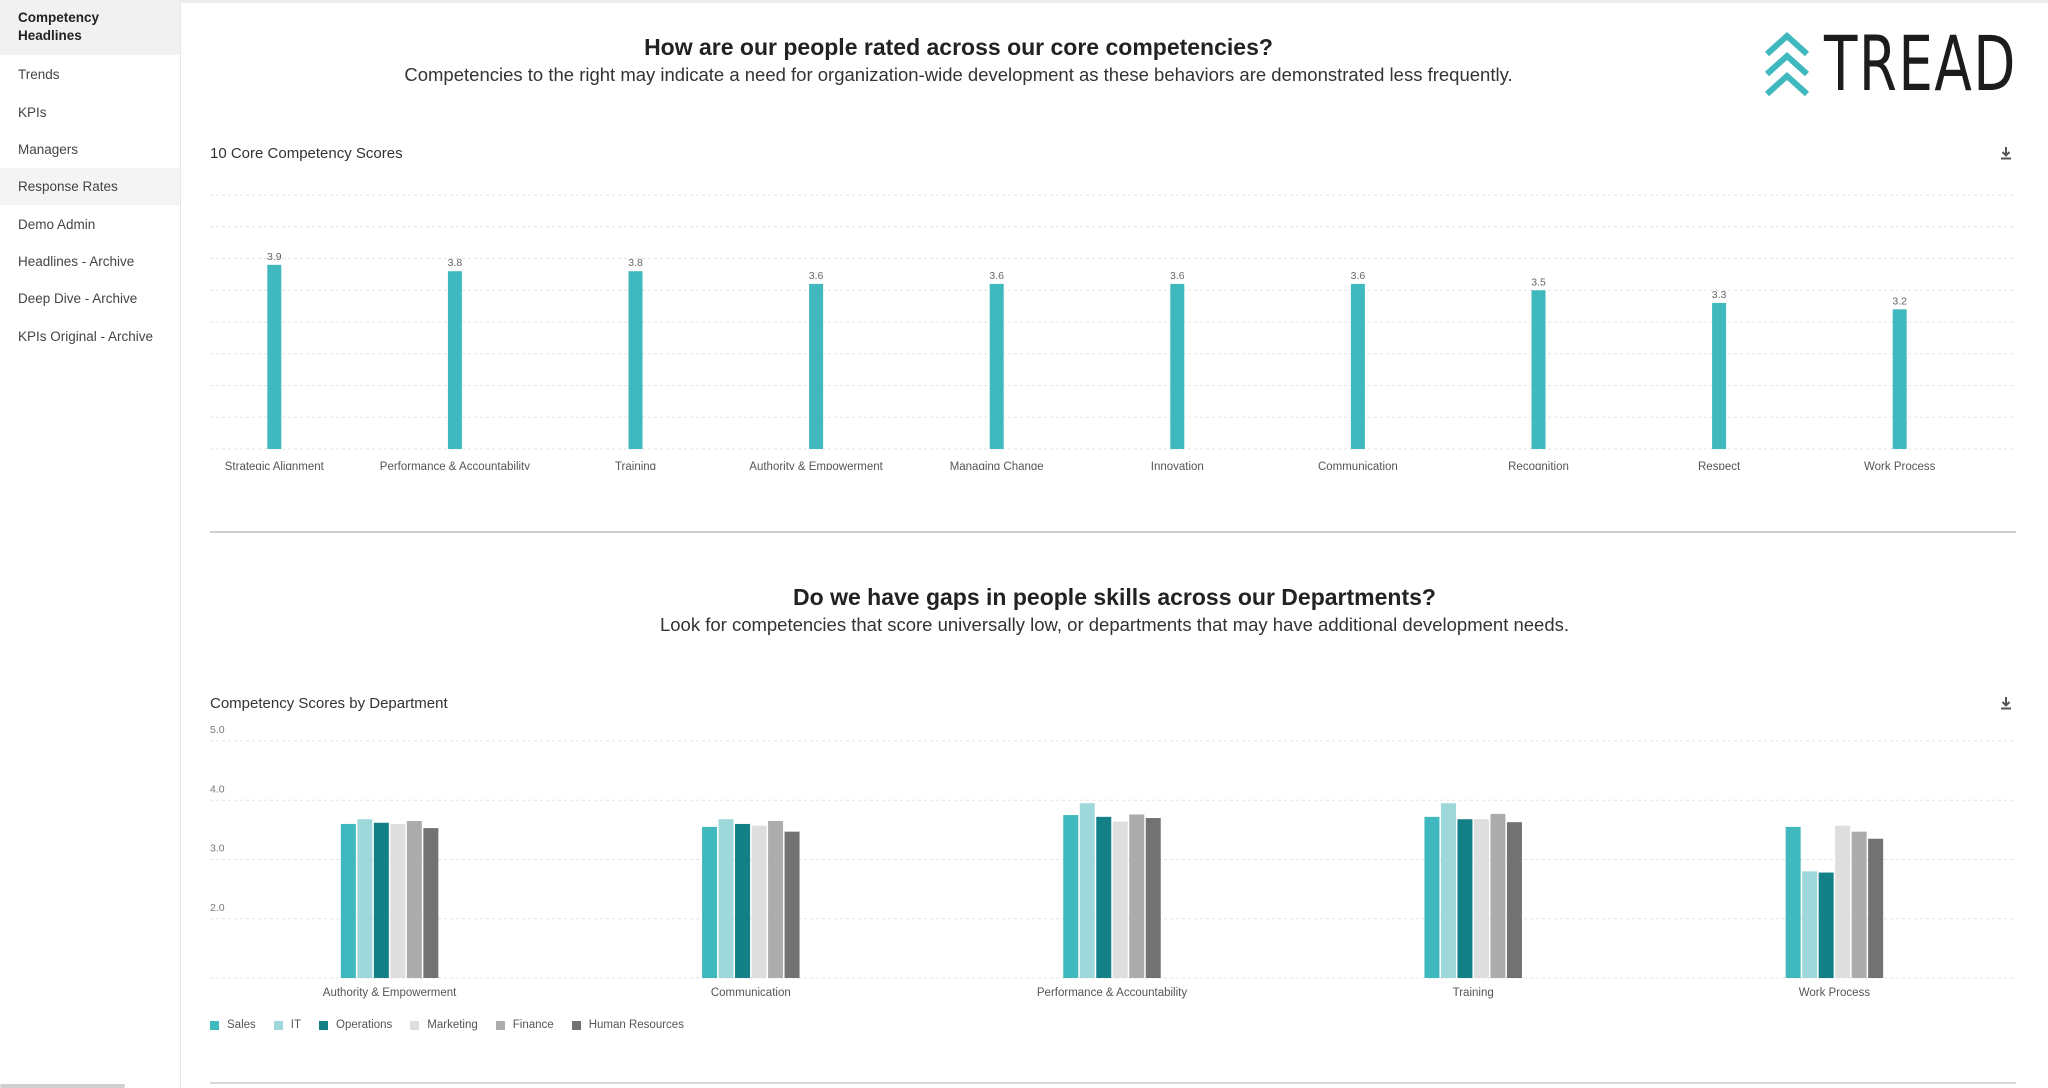  I want to click on sidebar-item-competency-headlines: Competency Headlines, so click(90, 27).